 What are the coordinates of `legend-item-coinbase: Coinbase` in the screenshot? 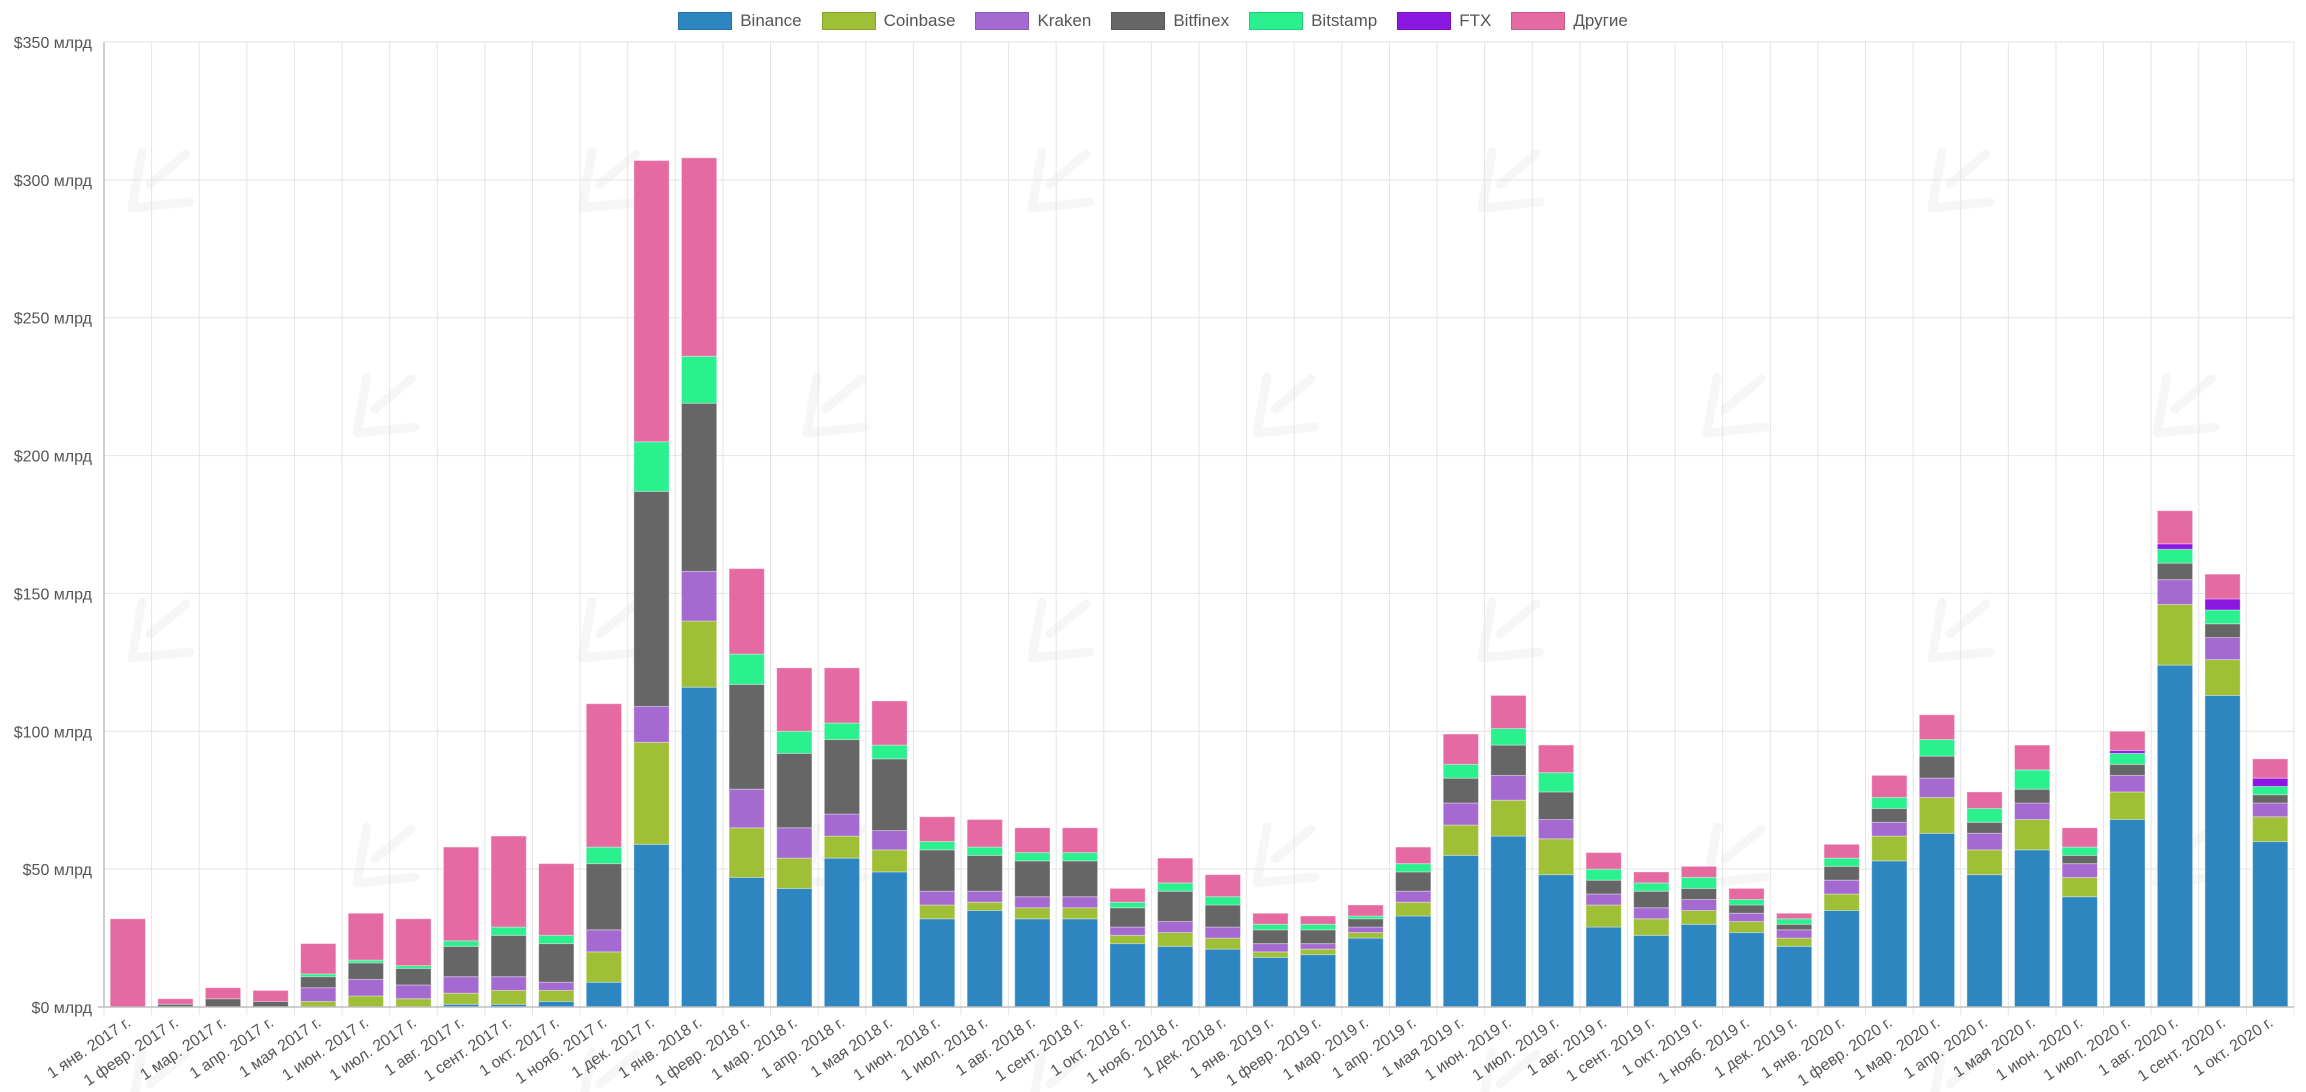 It's located at (888, 21).